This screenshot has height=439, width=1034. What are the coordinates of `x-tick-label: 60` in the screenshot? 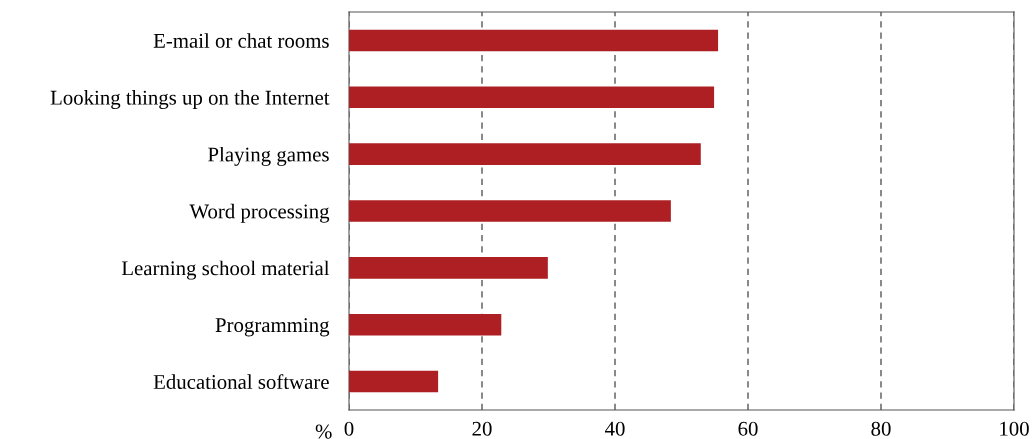 It's located at (748, 428).